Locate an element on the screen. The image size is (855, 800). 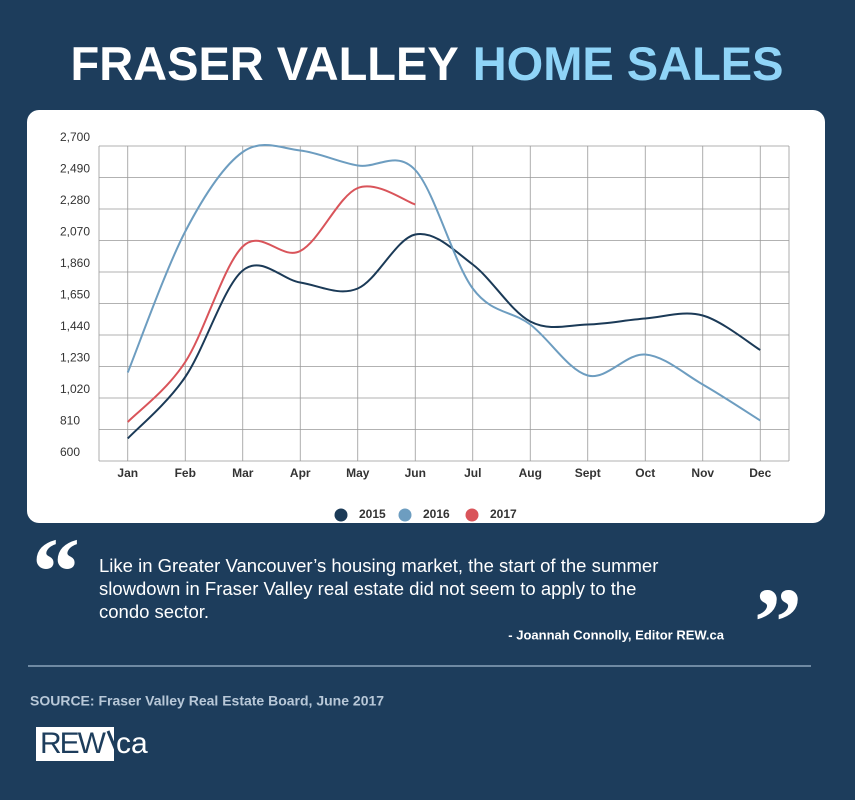
x-tick-label: Nov is located at coordinates (702, 473).